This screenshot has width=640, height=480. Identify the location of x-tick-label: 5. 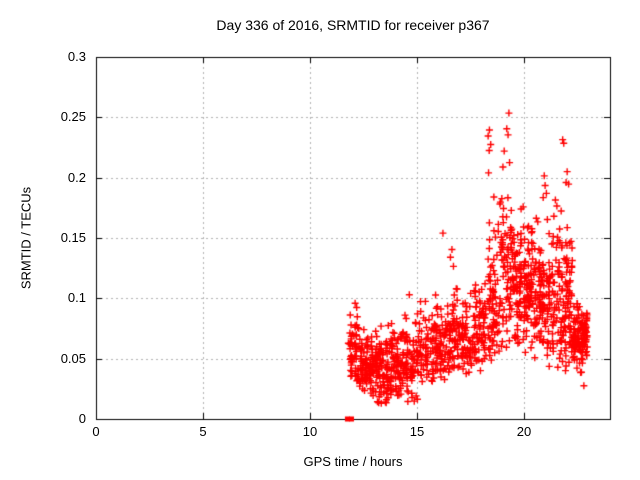
(203, 431).